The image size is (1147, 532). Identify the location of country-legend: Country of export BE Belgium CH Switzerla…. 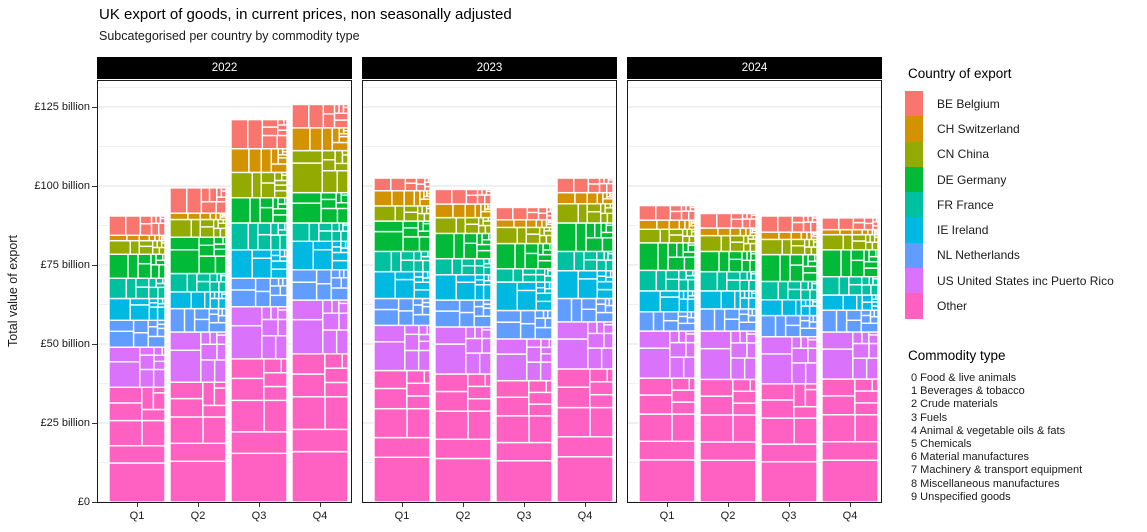
(1025, 192).